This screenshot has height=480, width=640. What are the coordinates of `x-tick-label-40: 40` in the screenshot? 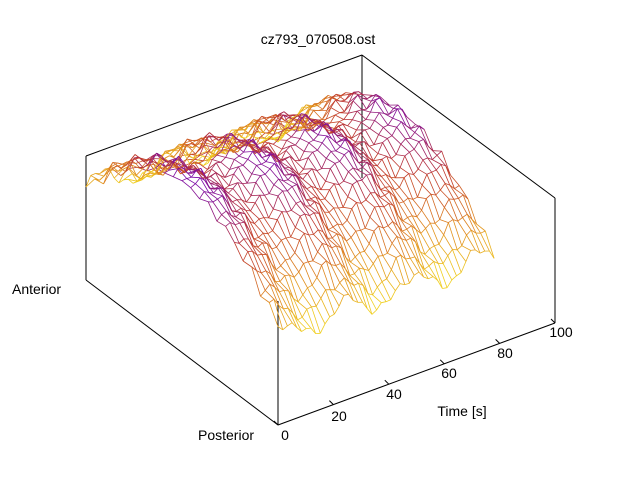 It's located at (394, 394).